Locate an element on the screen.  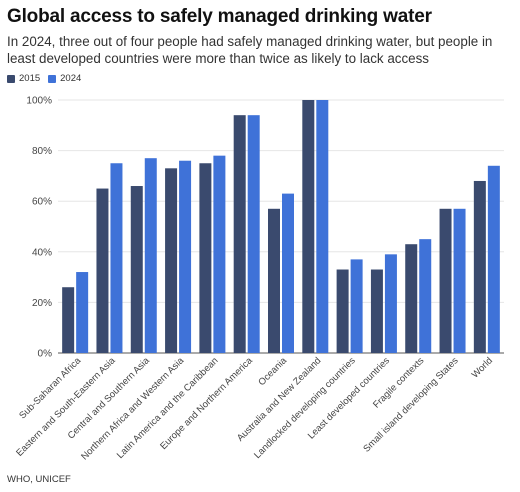
y-tick-label: 20% is located at coordinates (42, 303).